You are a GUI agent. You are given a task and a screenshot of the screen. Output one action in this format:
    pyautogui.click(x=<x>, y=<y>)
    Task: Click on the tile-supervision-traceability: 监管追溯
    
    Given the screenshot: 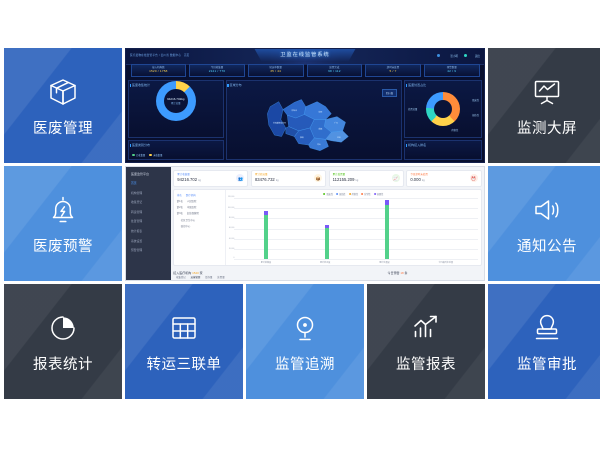 What is the action you would take?
    pyautogui.click(x=305, y=341)
    